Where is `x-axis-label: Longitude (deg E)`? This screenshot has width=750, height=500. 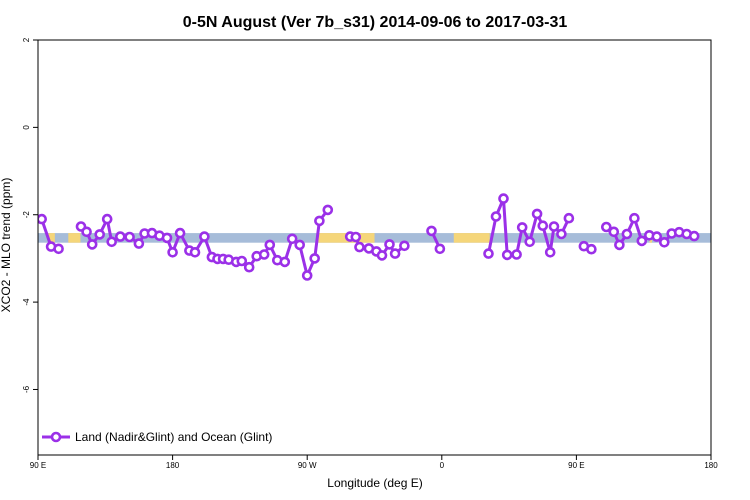 x-axis-label: Longitude (deg E) is located at coordinates (374, 483).